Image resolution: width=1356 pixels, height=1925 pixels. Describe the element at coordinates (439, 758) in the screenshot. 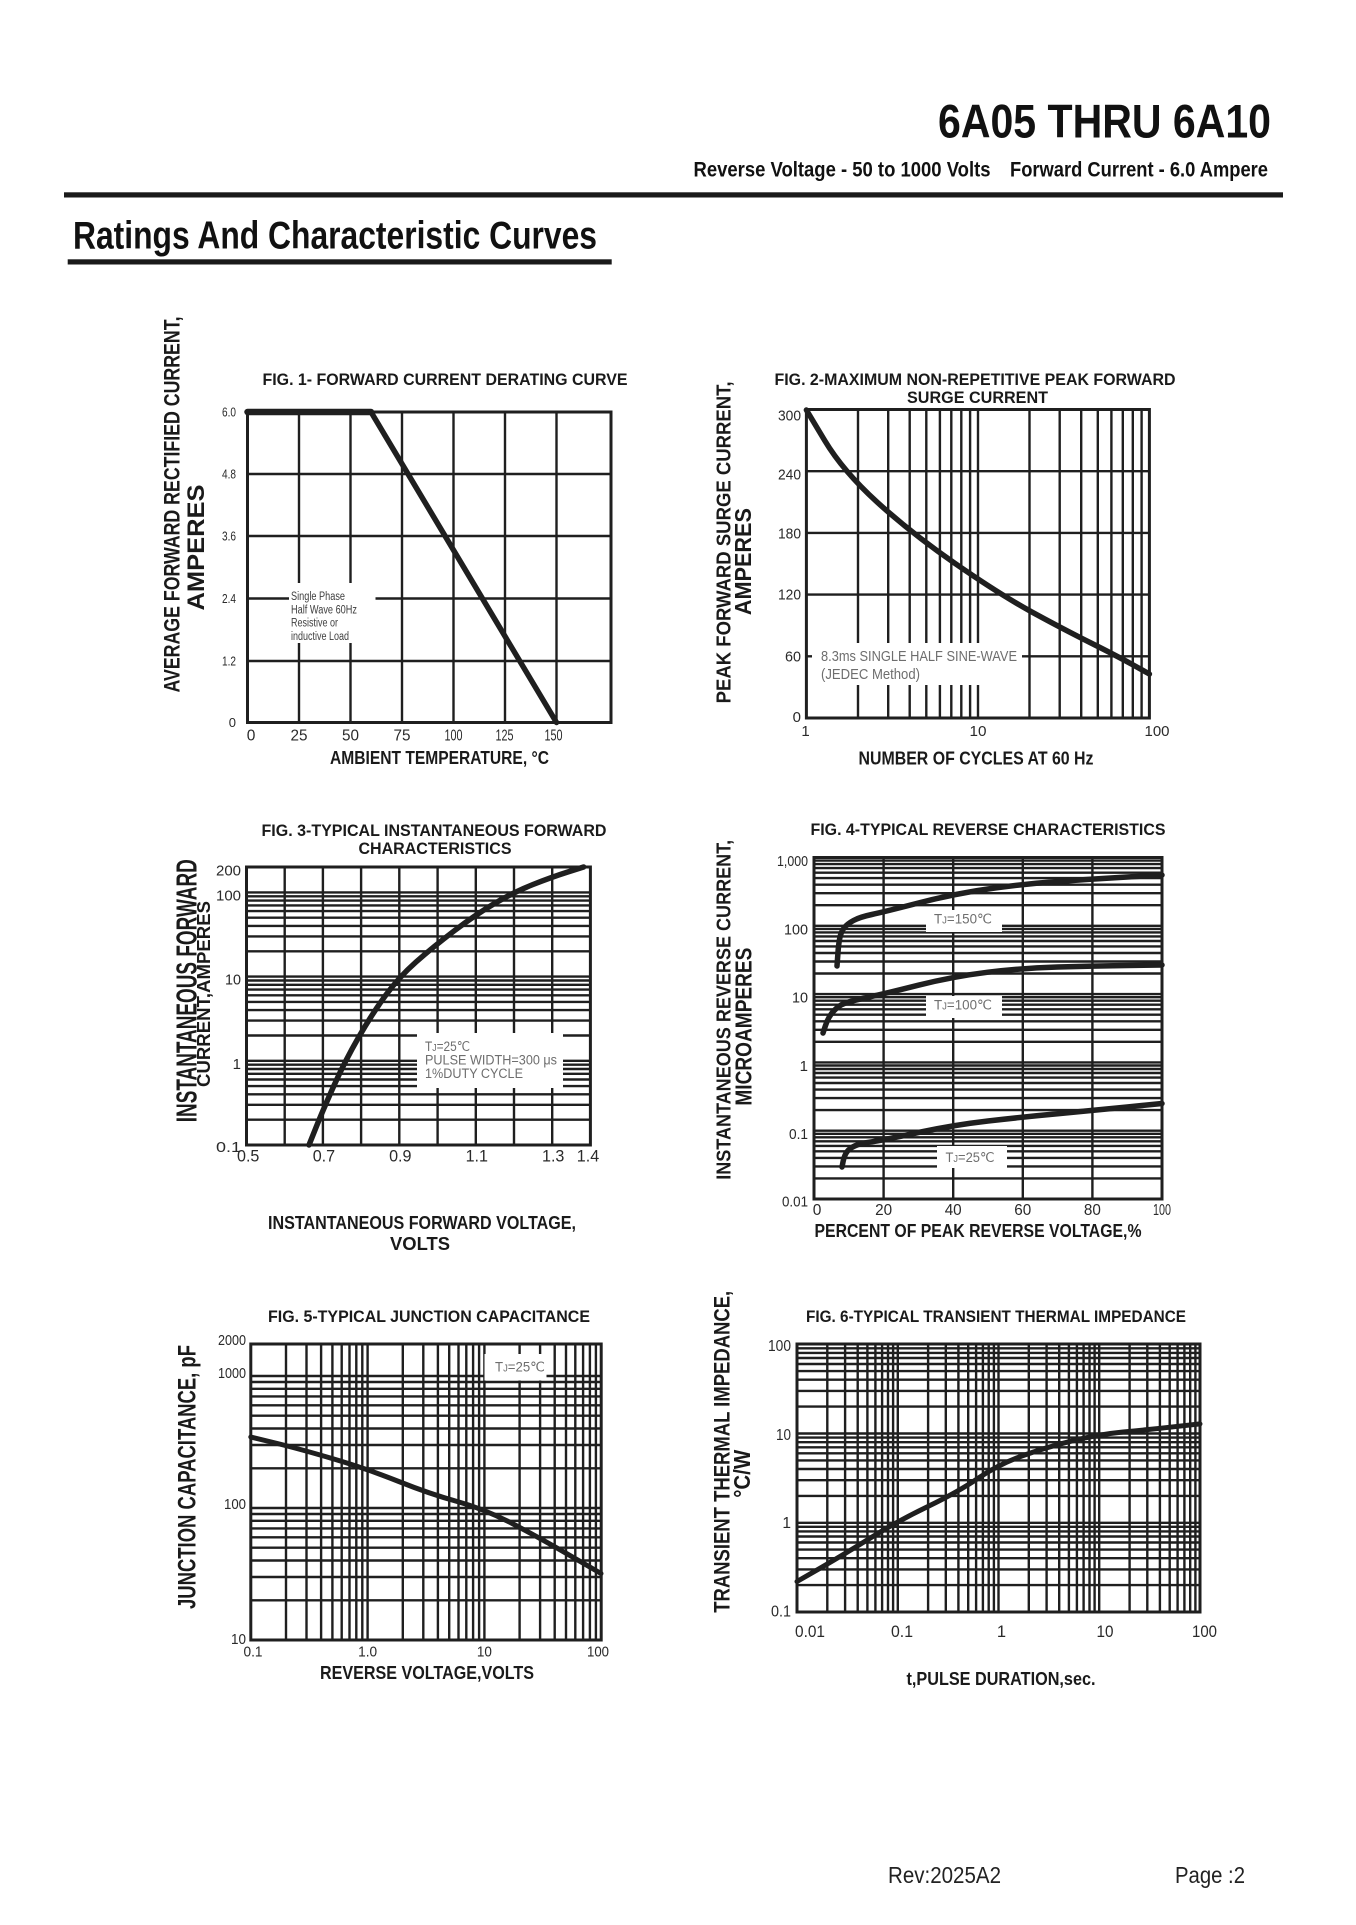

I see `svg-text: AMBIENT TEMPERATURE, °C` at that location.